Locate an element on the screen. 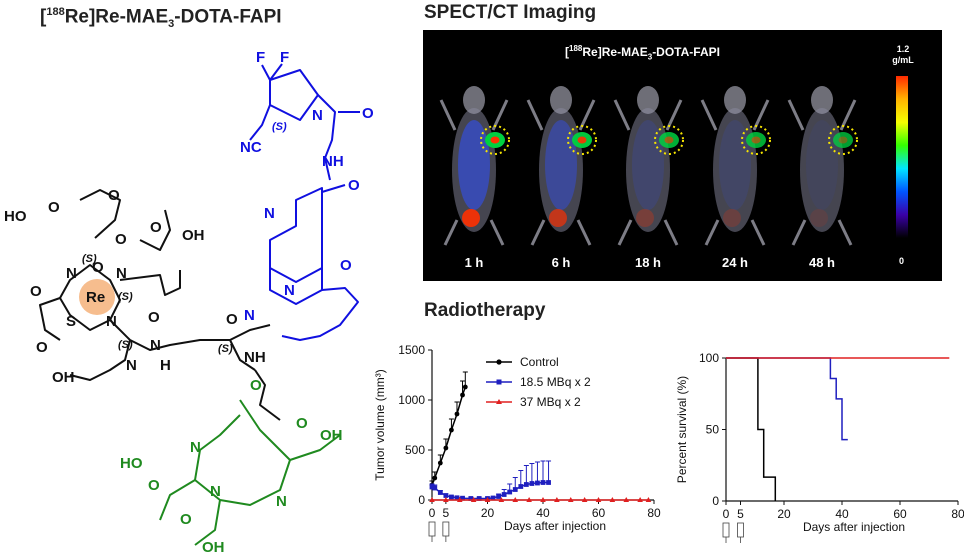  spect-frame: 1 h is located at coordinates (474, 170).